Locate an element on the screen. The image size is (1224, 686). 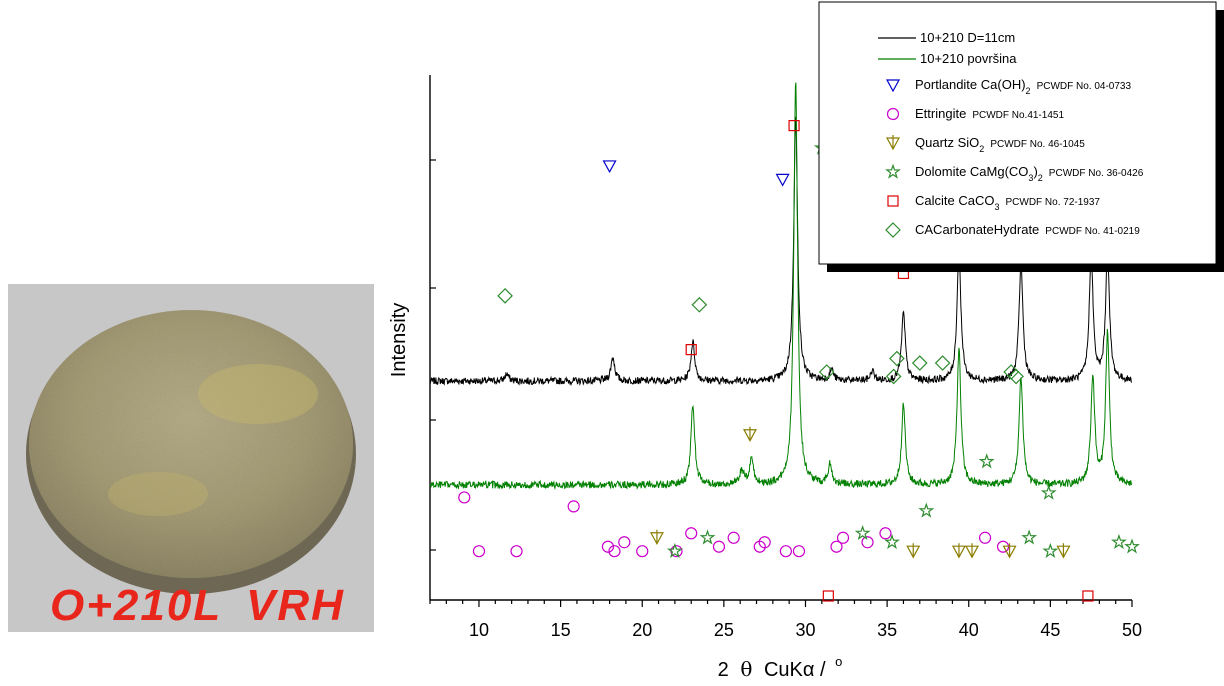
x-tick-label: 50 is located at coordinates (1132, 630).